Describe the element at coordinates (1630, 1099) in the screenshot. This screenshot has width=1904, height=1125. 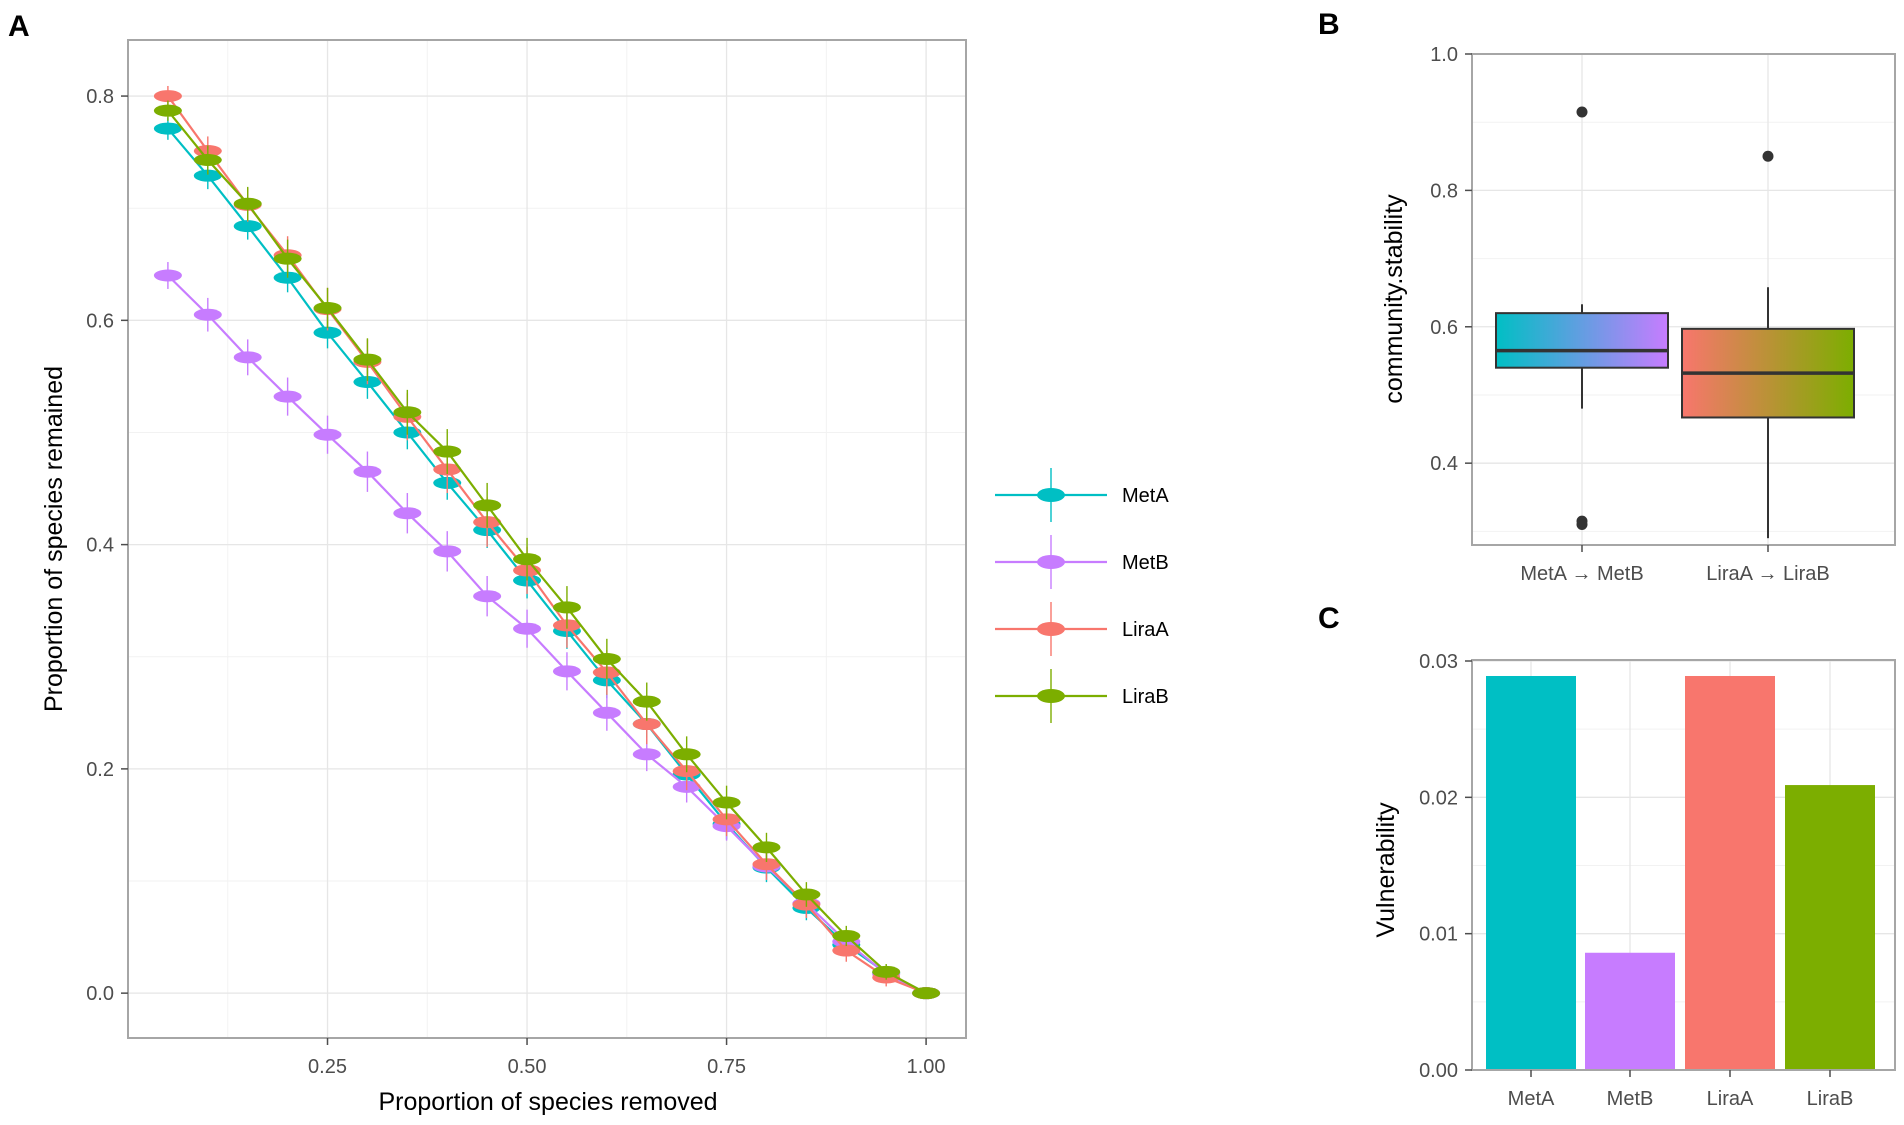
I see `panel-c-x-tick-label: MetB` at that location.